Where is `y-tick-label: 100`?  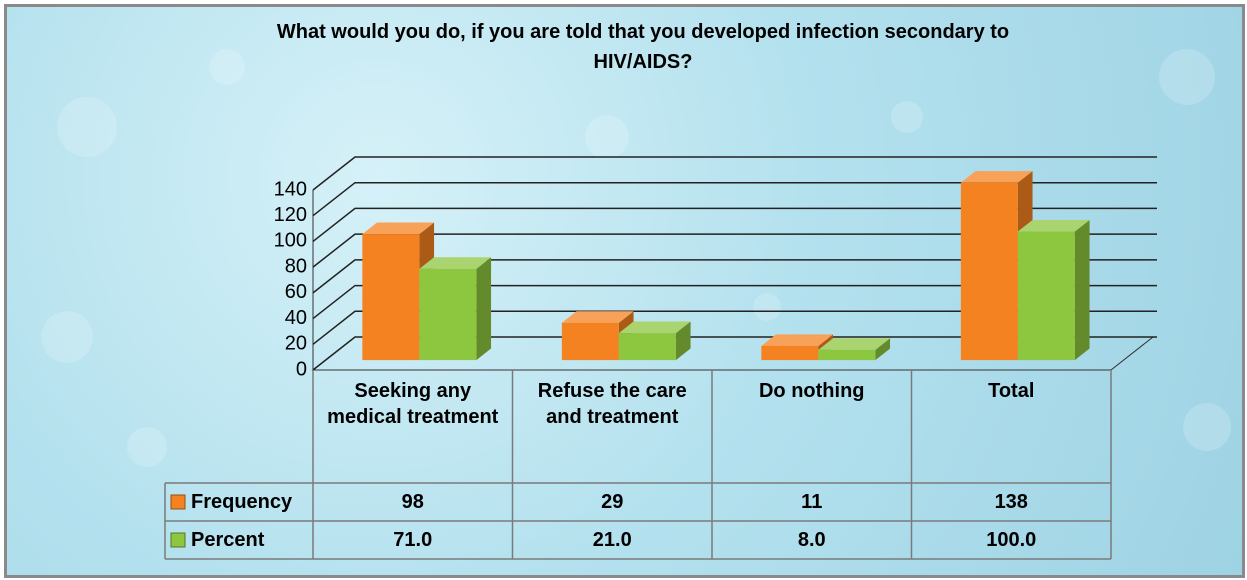 y-tick-label: 100 is located at coordinates (290, 241).